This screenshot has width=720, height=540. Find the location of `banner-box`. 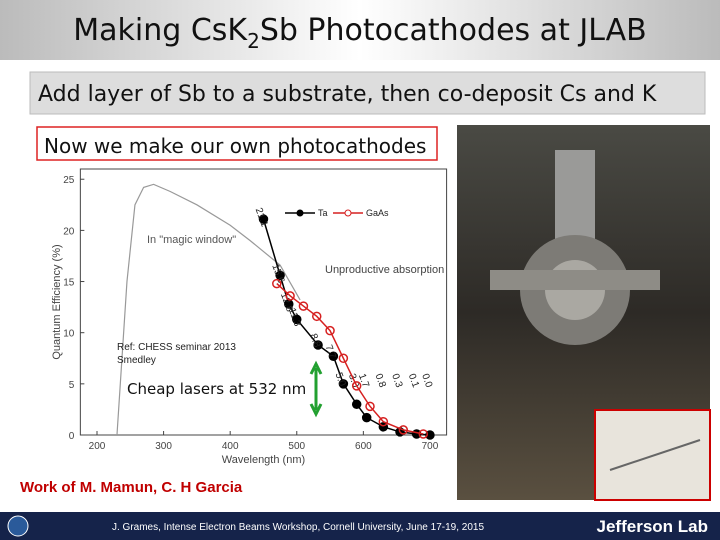

banner-box is located at coordinates (367, 93).